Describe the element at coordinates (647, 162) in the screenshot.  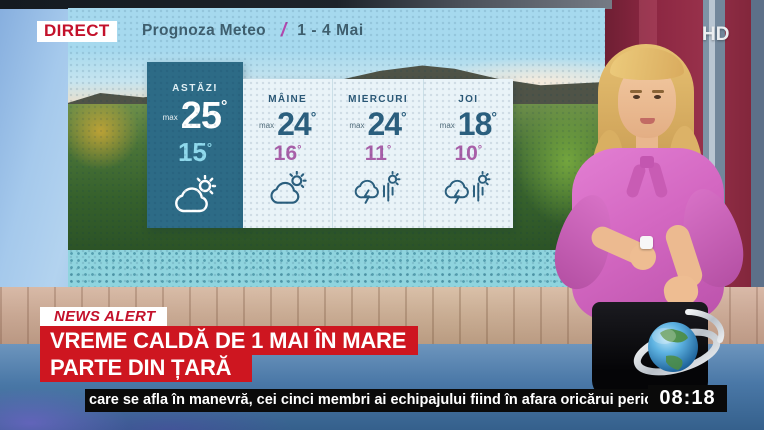
I see `presenter-bow-knot` at that location.